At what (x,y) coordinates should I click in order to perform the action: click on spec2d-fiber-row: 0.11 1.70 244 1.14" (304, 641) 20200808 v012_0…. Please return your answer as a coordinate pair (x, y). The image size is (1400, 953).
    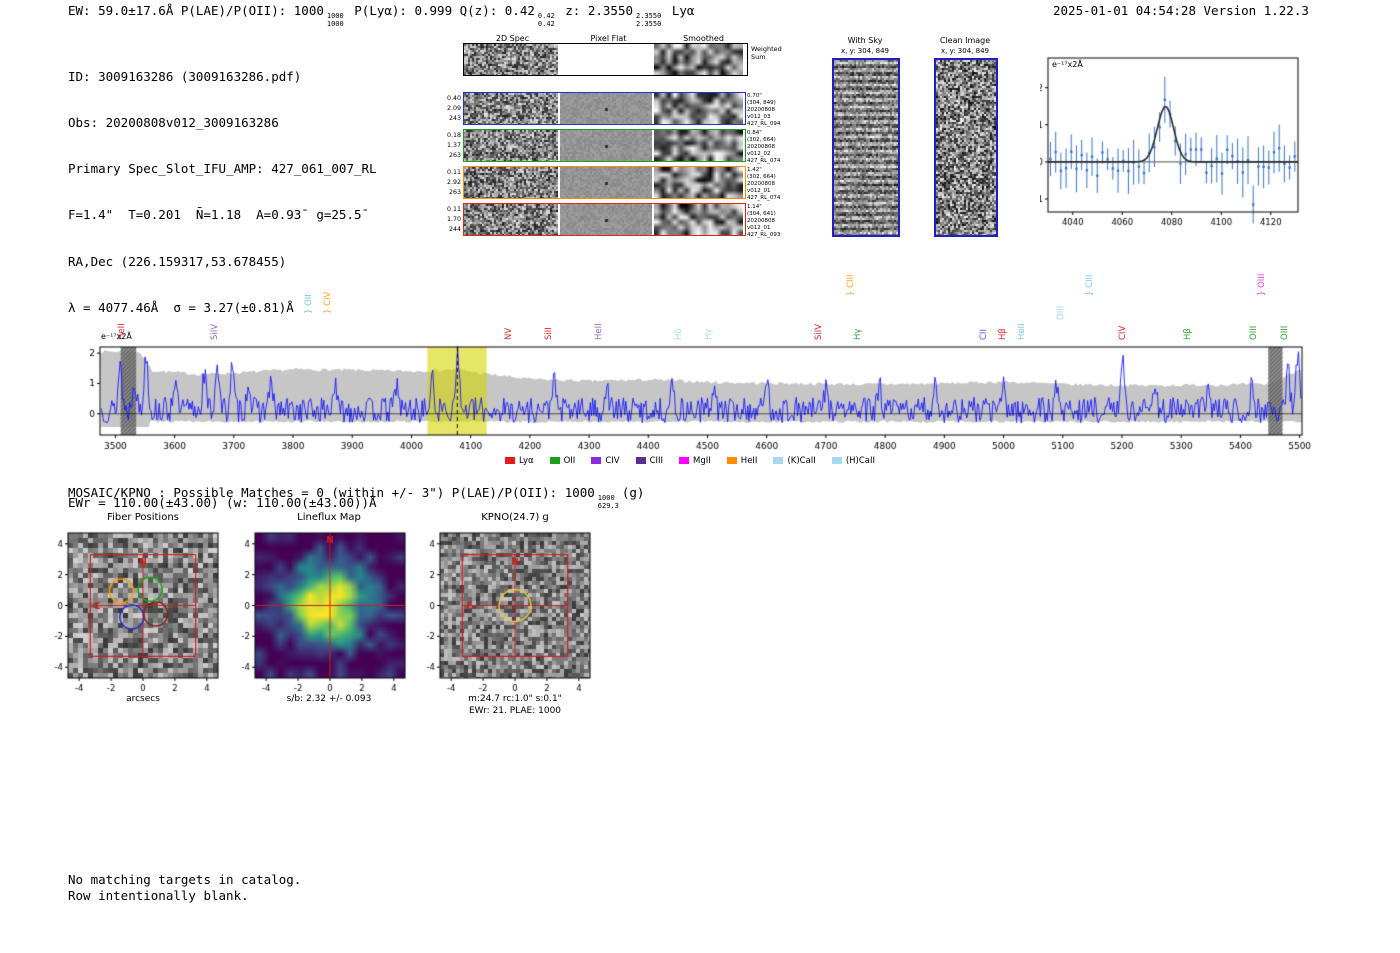
    Looking at the image, I should click on (613, 220).